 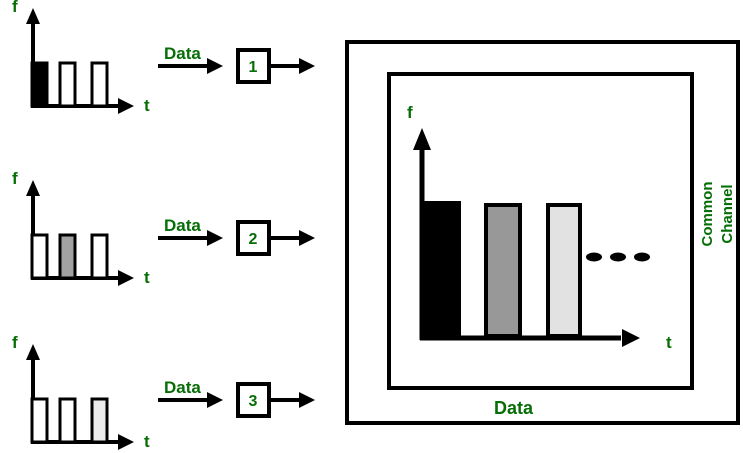 I want to click on connector-row-1: Data 1, so click(x=236, y=64).